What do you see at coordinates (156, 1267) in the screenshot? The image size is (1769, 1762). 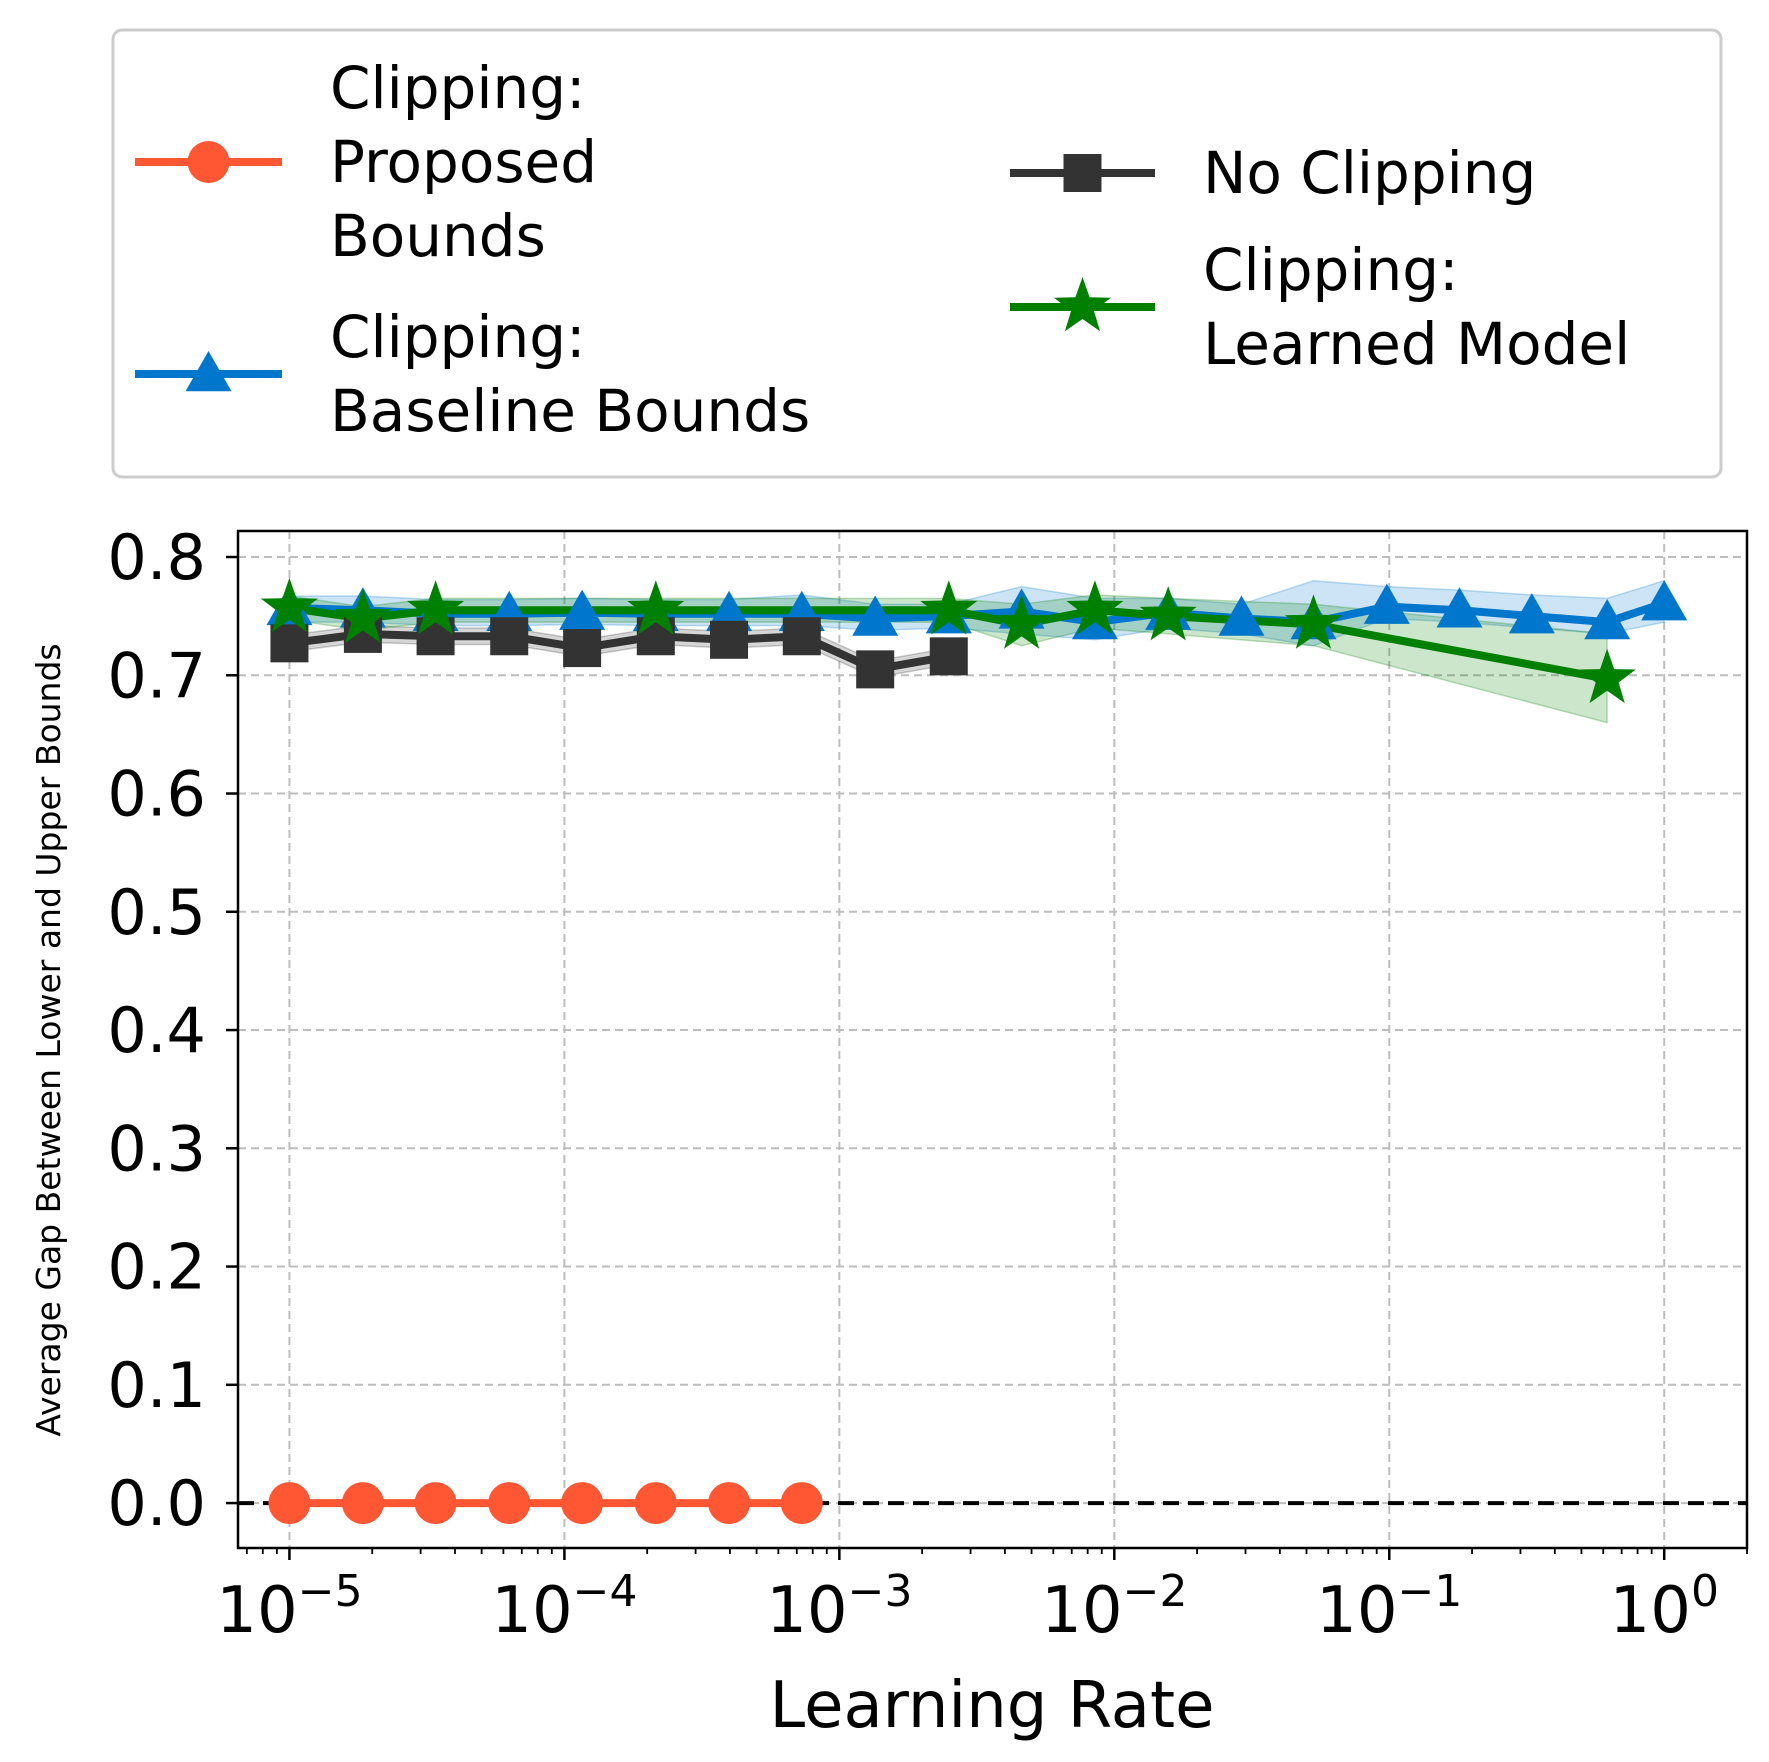 I see `y-tick-label: 0.2` at bounding box center [156, 1267].